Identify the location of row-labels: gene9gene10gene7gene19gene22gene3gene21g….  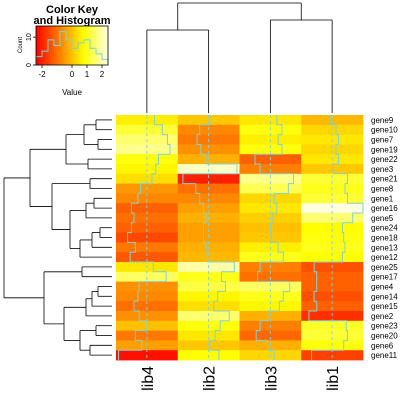
(384, 238).